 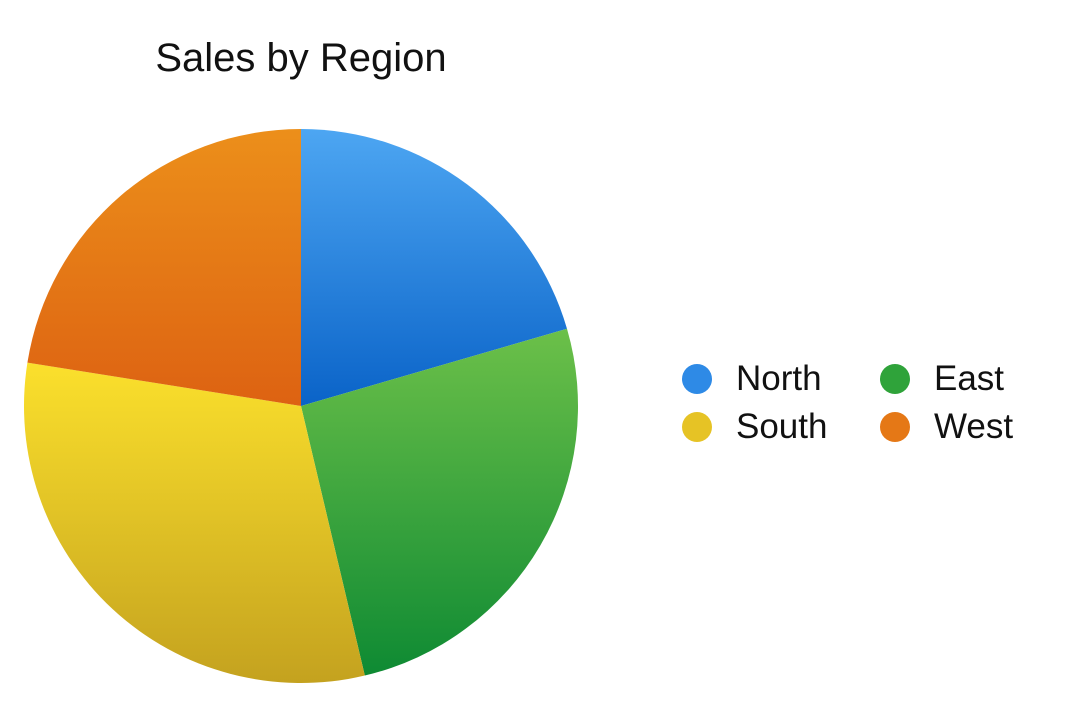 What do you see at coordinates (856, 403) in the screenshot?
I see `legend: North East South West` at bounding box center [856, 403].